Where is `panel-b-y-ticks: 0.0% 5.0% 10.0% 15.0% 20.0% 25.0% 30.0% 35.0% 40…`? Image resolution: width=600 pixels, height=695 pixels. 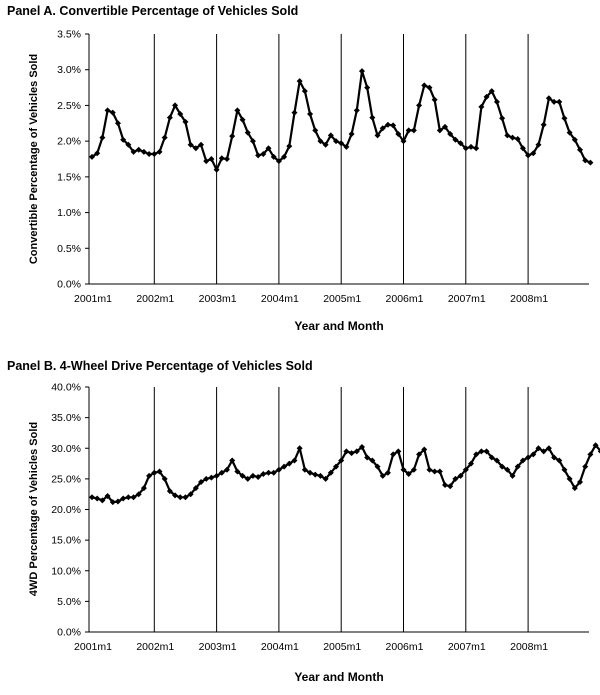 panel-b-y-ticks: 0.0% 5.0% 10.0% 15.0% 20.0% 25.0% 30.0% 35.0% 40… is located at coordinates (70, 510).